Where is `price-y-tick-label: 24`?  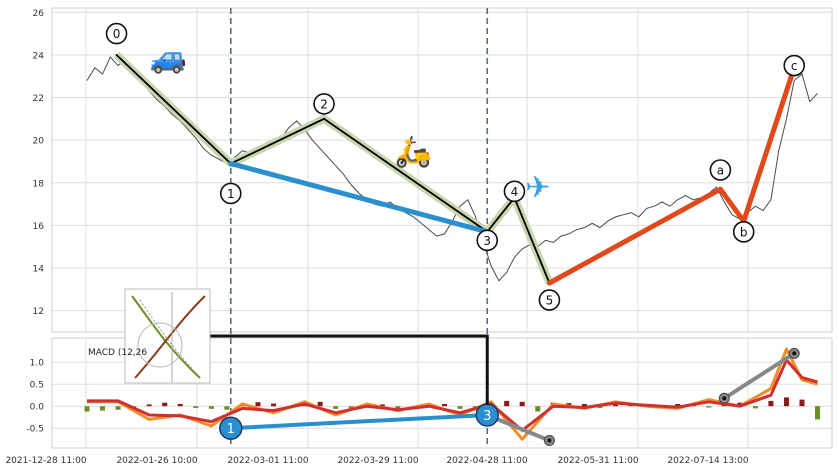 price-y-tick-label: 24 is located at coordinates (39, 56).